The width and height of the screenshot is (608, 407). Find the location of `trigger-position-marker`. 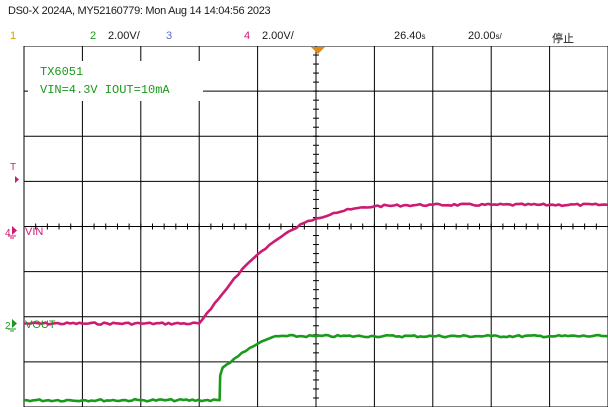

trigger-position-marker is located at coordinates (318, 50).